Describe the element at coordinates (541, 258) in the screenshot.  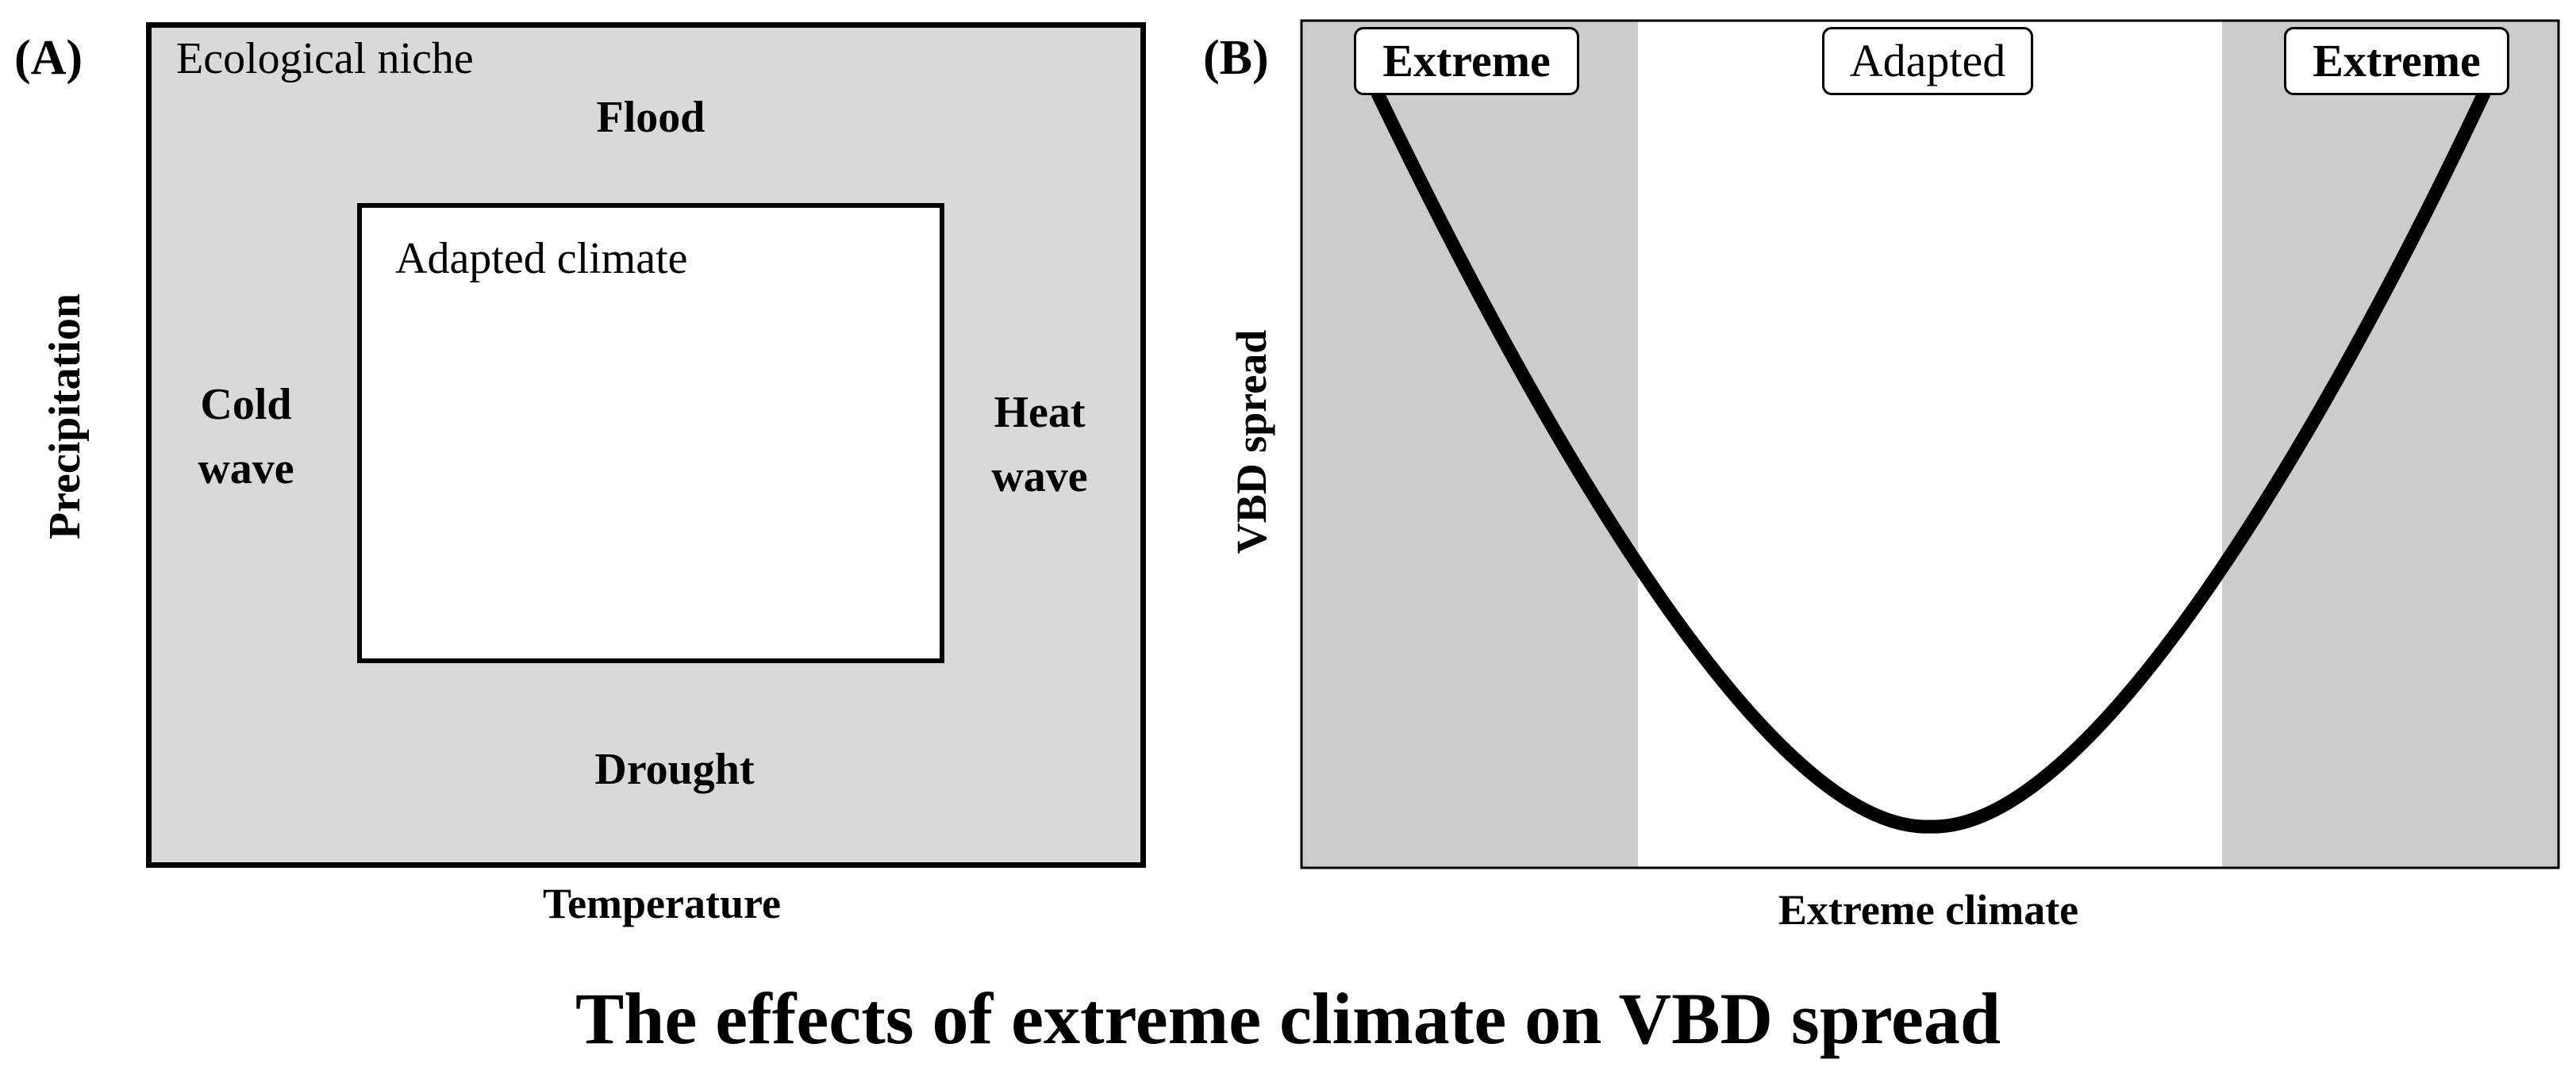
I see `adapted-climate-label: Adapted climate` at that location.